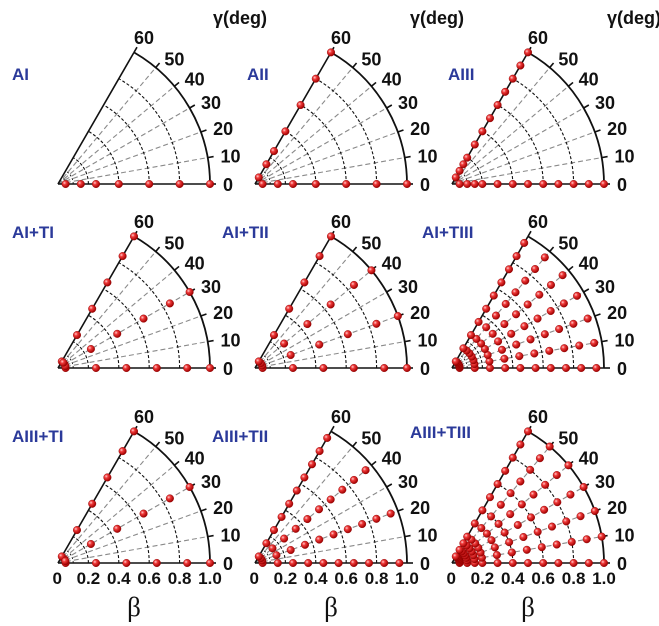 The height and width of the screenshot is (626, 659). Describe the element at coordinates (528, 607) in the screenshot. I see `beta-axis-label: β` at that location.